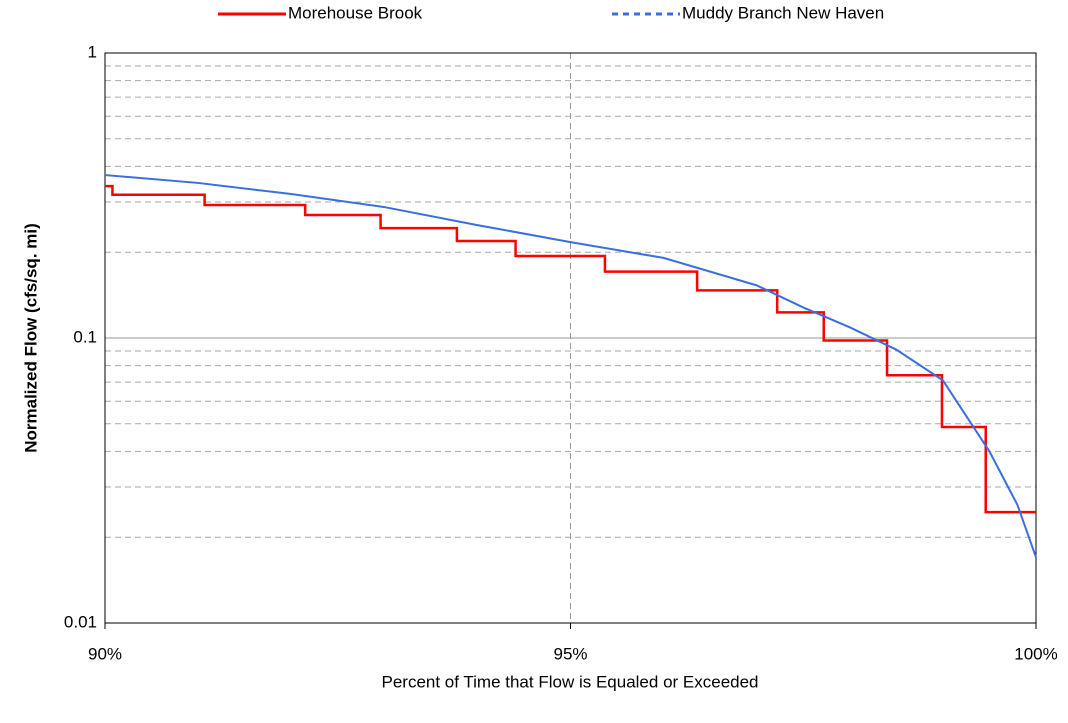  What do you see at coordinates (85, 336) in the screenshot?
I see `y-tick-label: 0.1` at bounding box center [85, 336].